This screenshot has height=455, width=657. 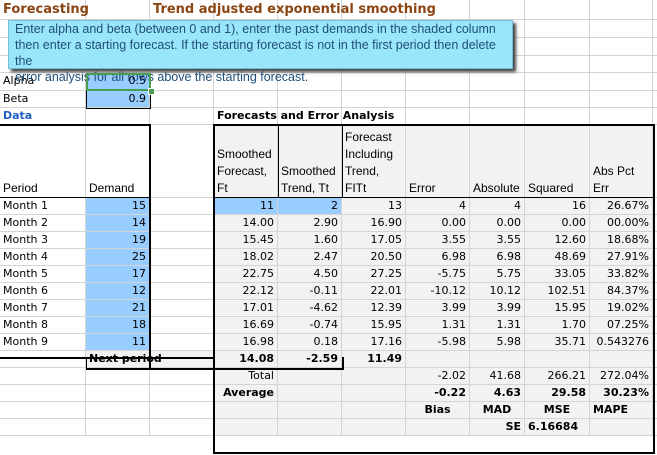 I want to click on error-cell: -5.75, so click(x=438, y=274).